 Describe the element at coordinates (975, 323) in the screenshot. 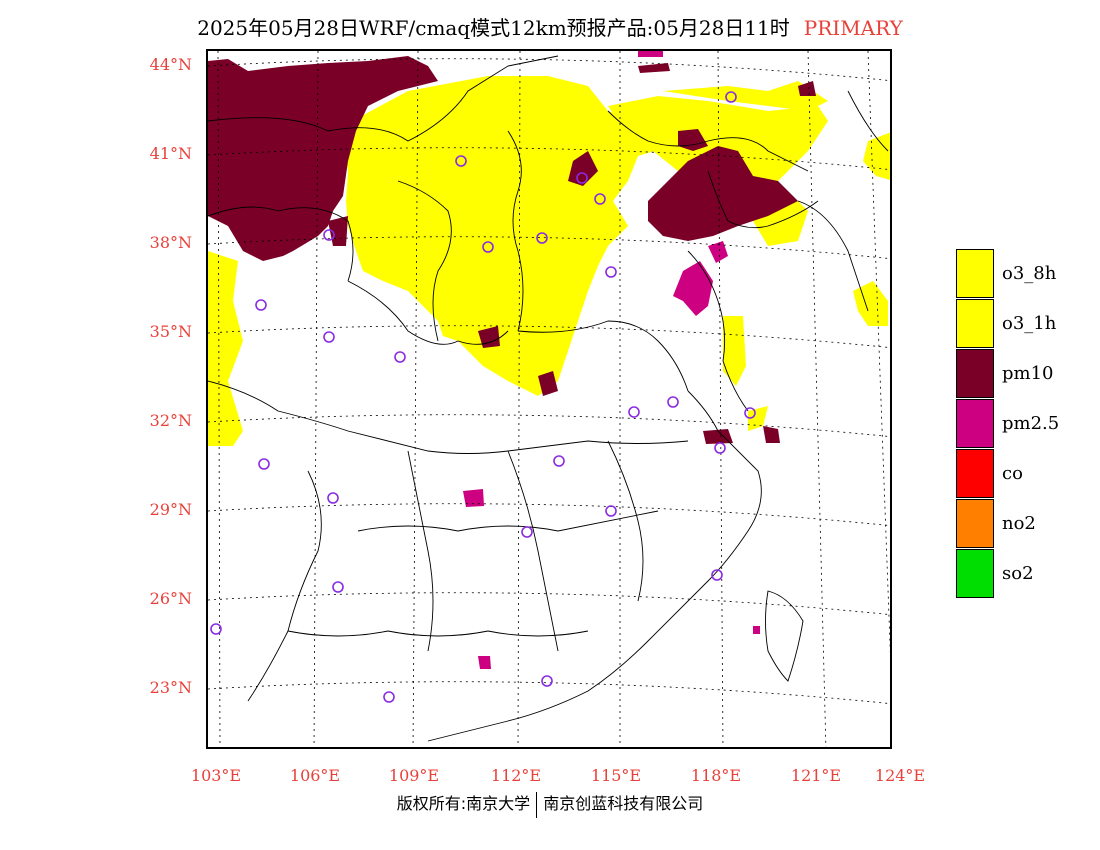

I see `legend-swatch-o3-1h` at that location.